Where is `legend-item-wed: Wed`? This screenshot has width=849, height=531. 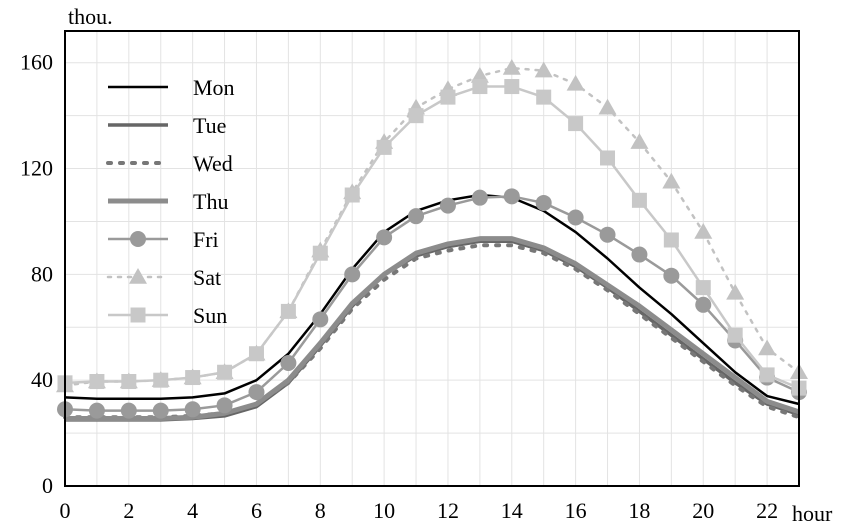
legend-item-wed: Wed is located at coordinates (169, 163).